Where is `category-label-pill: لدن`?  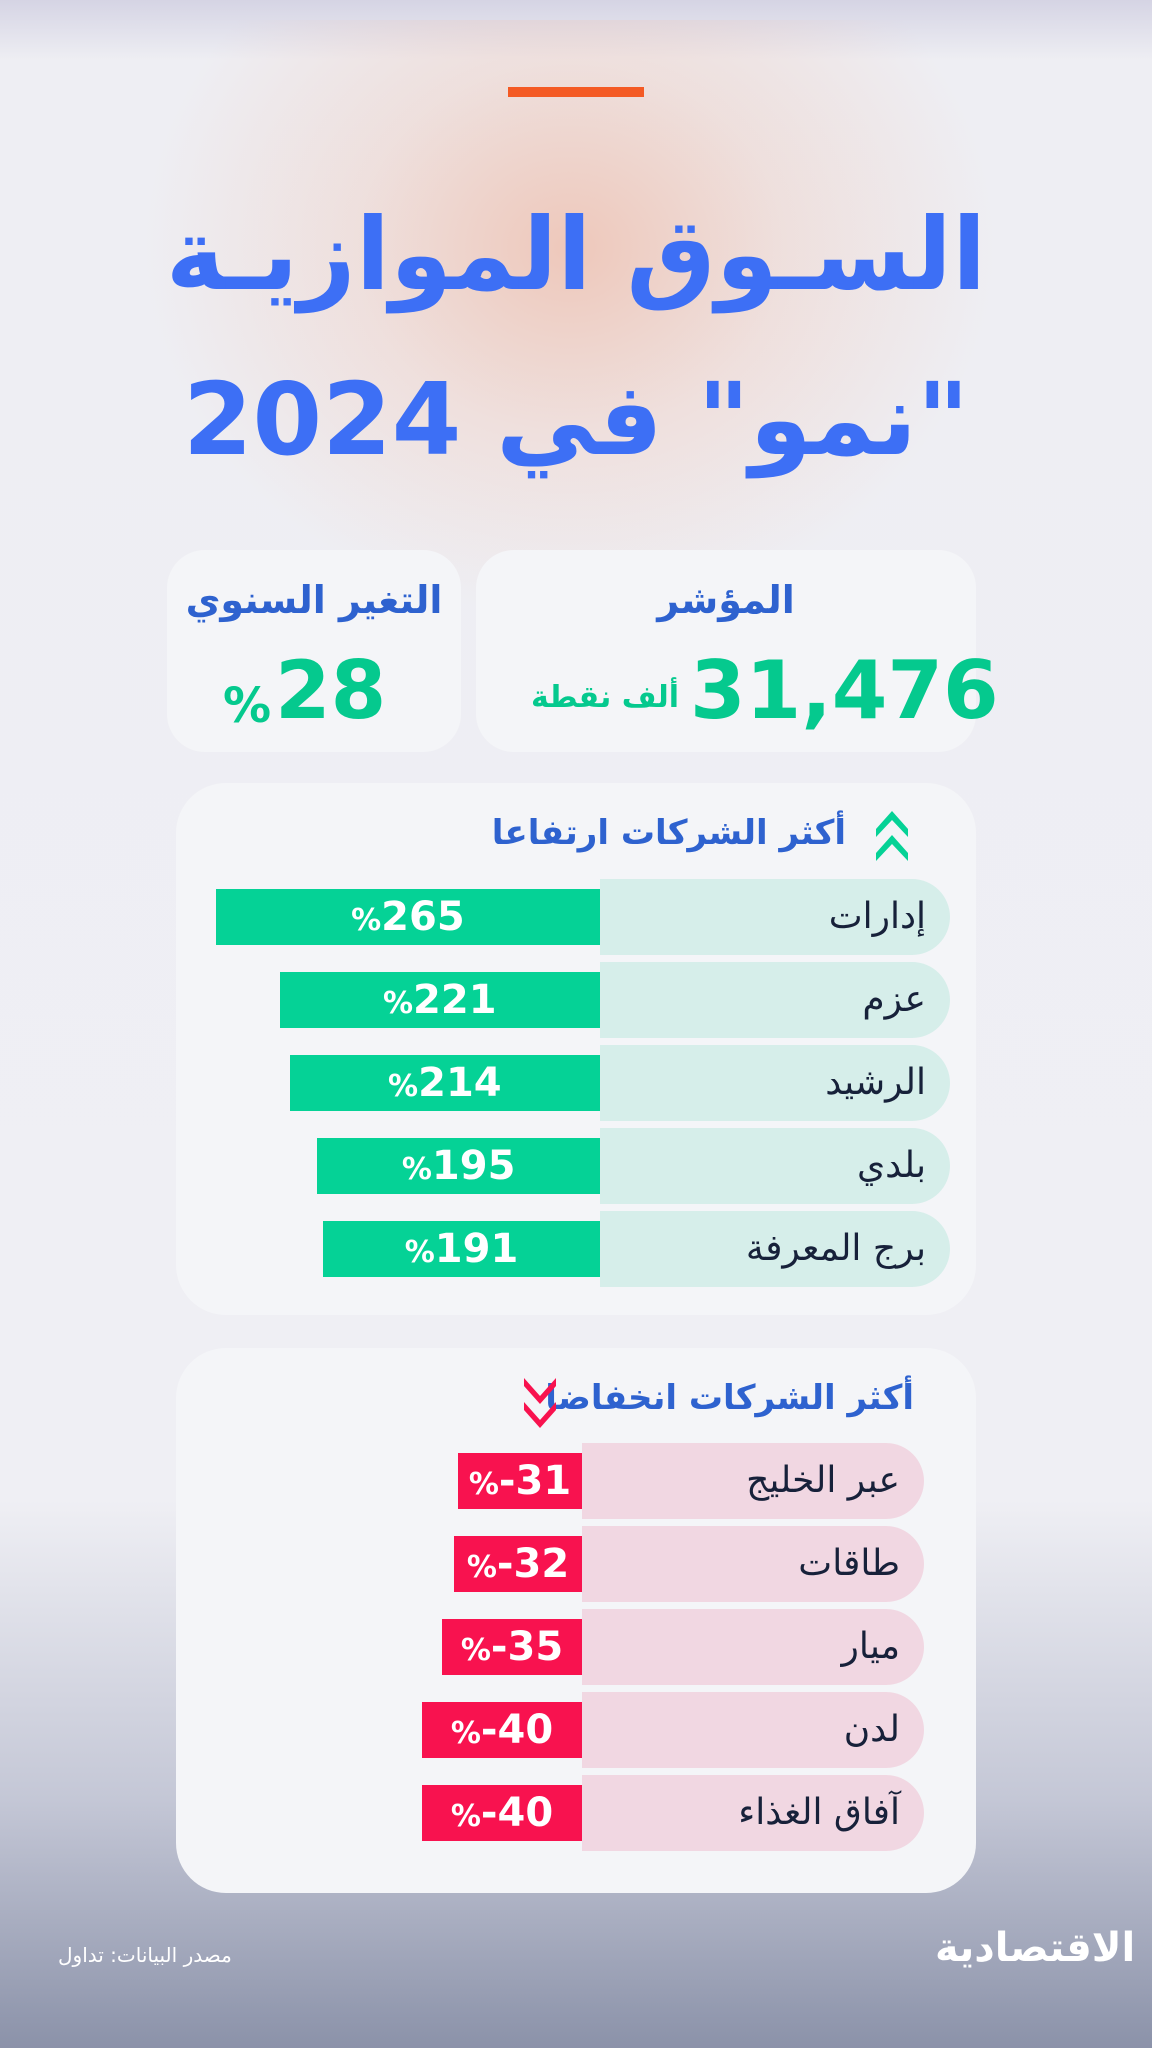
category-label-pill: لدن is located at coordinates (753, 1730).